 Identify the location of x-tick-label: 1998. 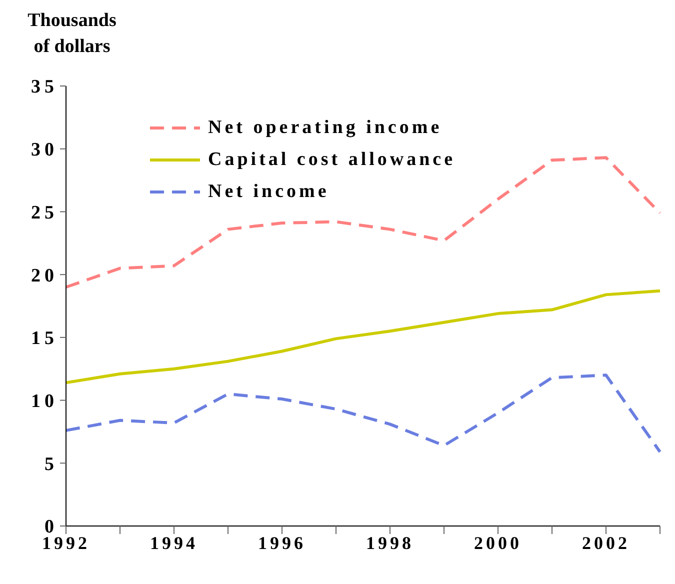
(390, 542).